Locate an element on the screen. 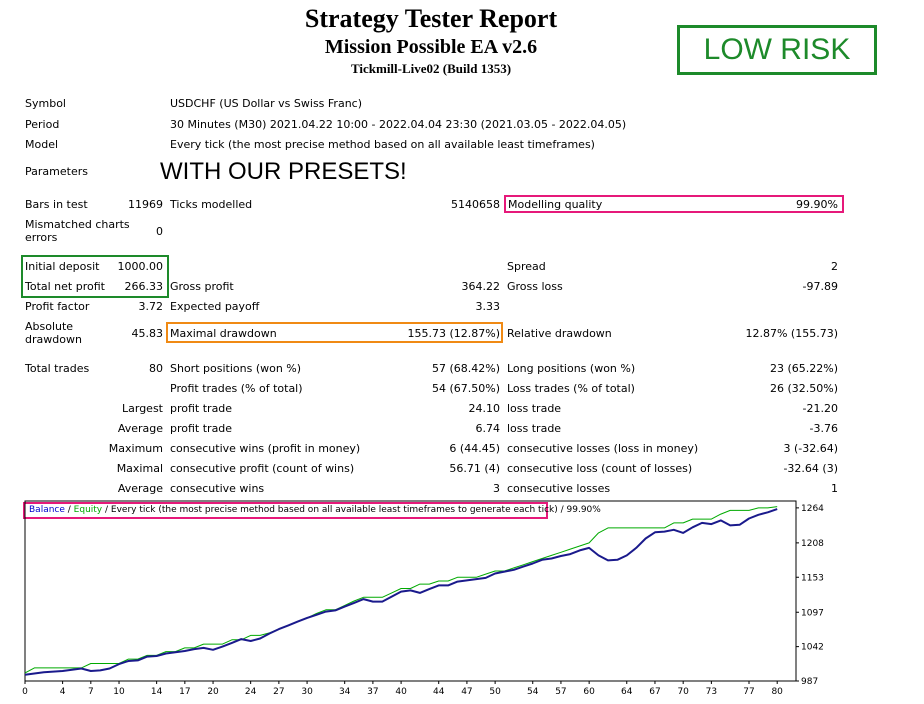 This screenshot has height=704, width=924. parameters-value: WITH OUR PRESETS! is located at coordinates (283, 171).